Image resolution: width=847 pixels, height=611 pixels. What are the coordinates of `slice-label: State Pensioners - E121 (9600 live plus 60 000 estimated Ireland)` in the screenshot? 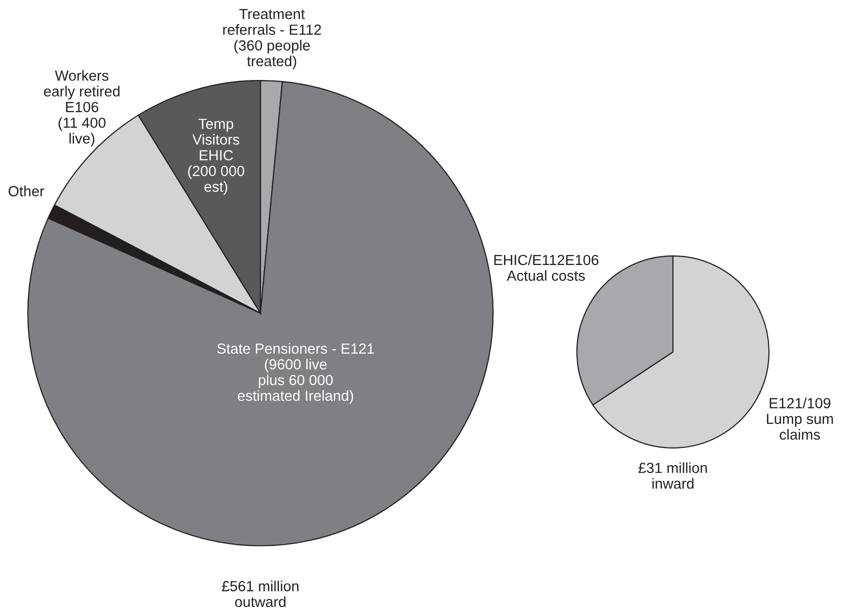 It's located at (295, 373).